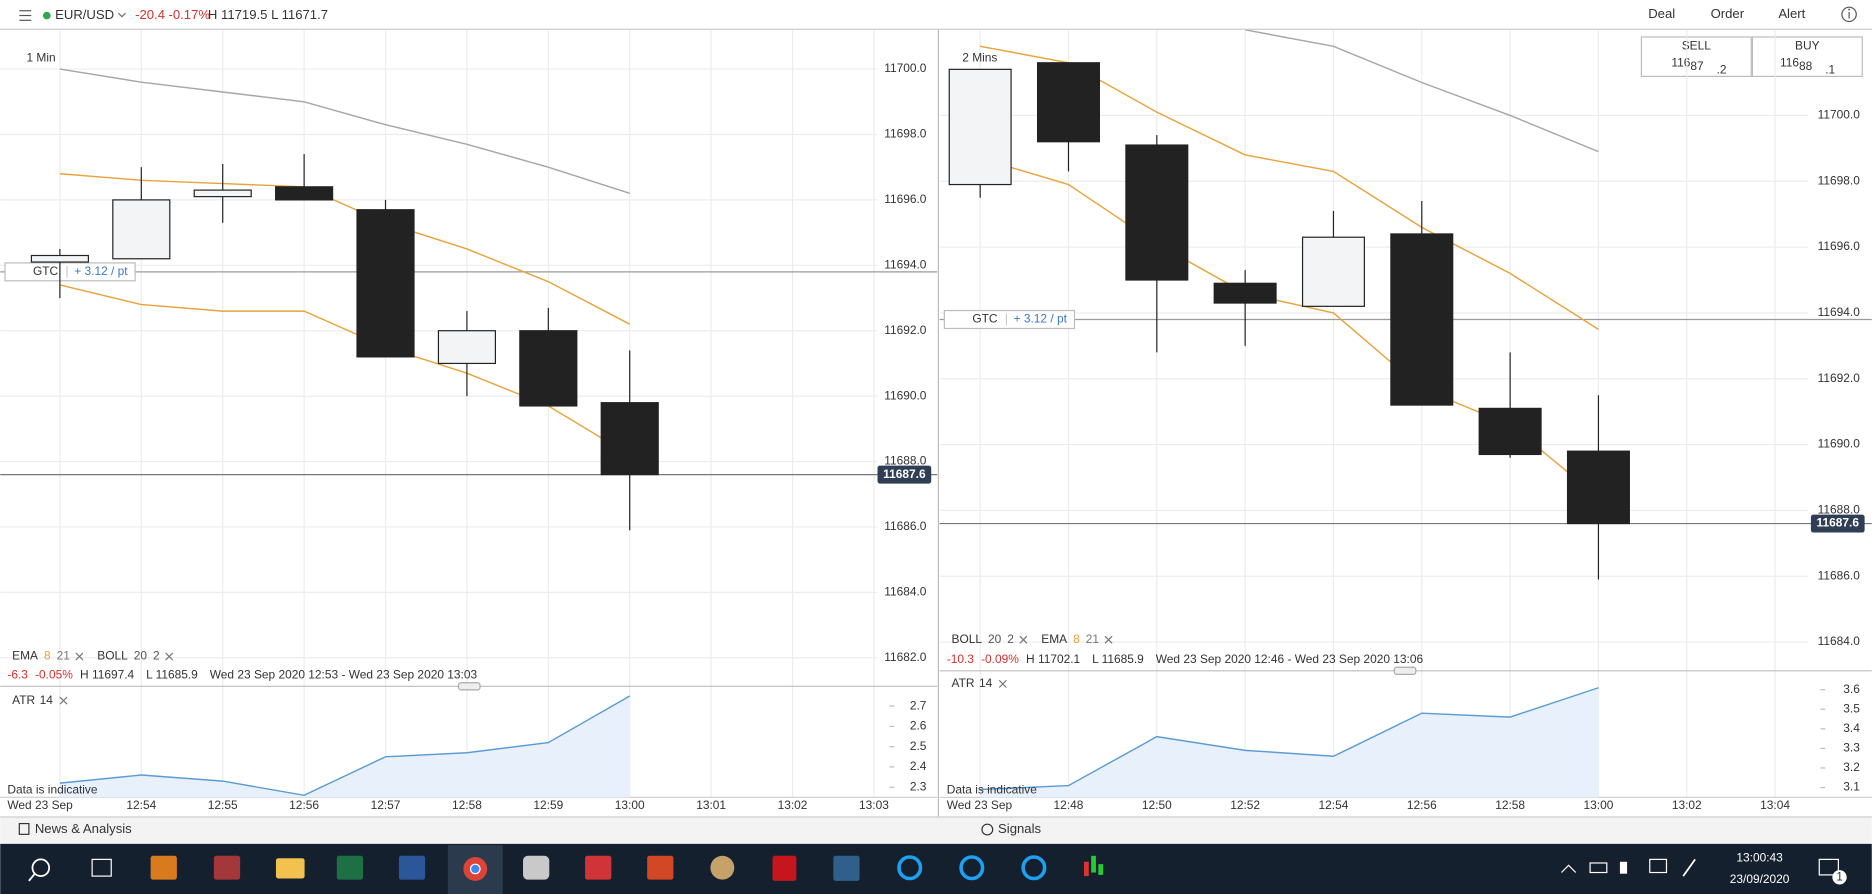 The image size is (1872, 894). Describe the element at coordinates (1851, 767) in the screenshot. I see `atr-tick-label: 3.2` at that location.